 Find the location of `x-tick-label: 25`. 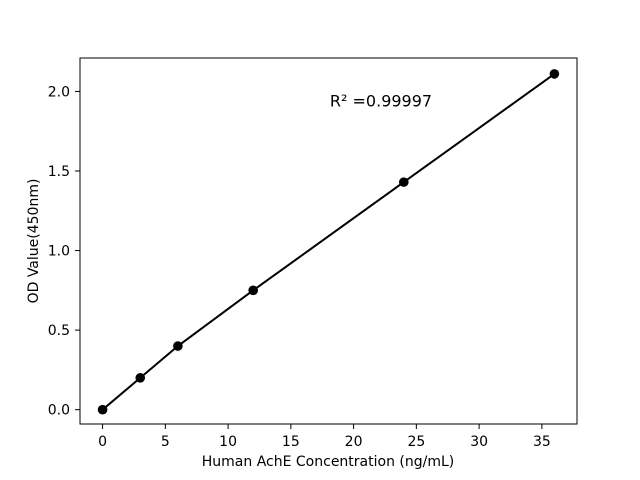

x-tick-label: 25 is located at coordinates (416, 442).